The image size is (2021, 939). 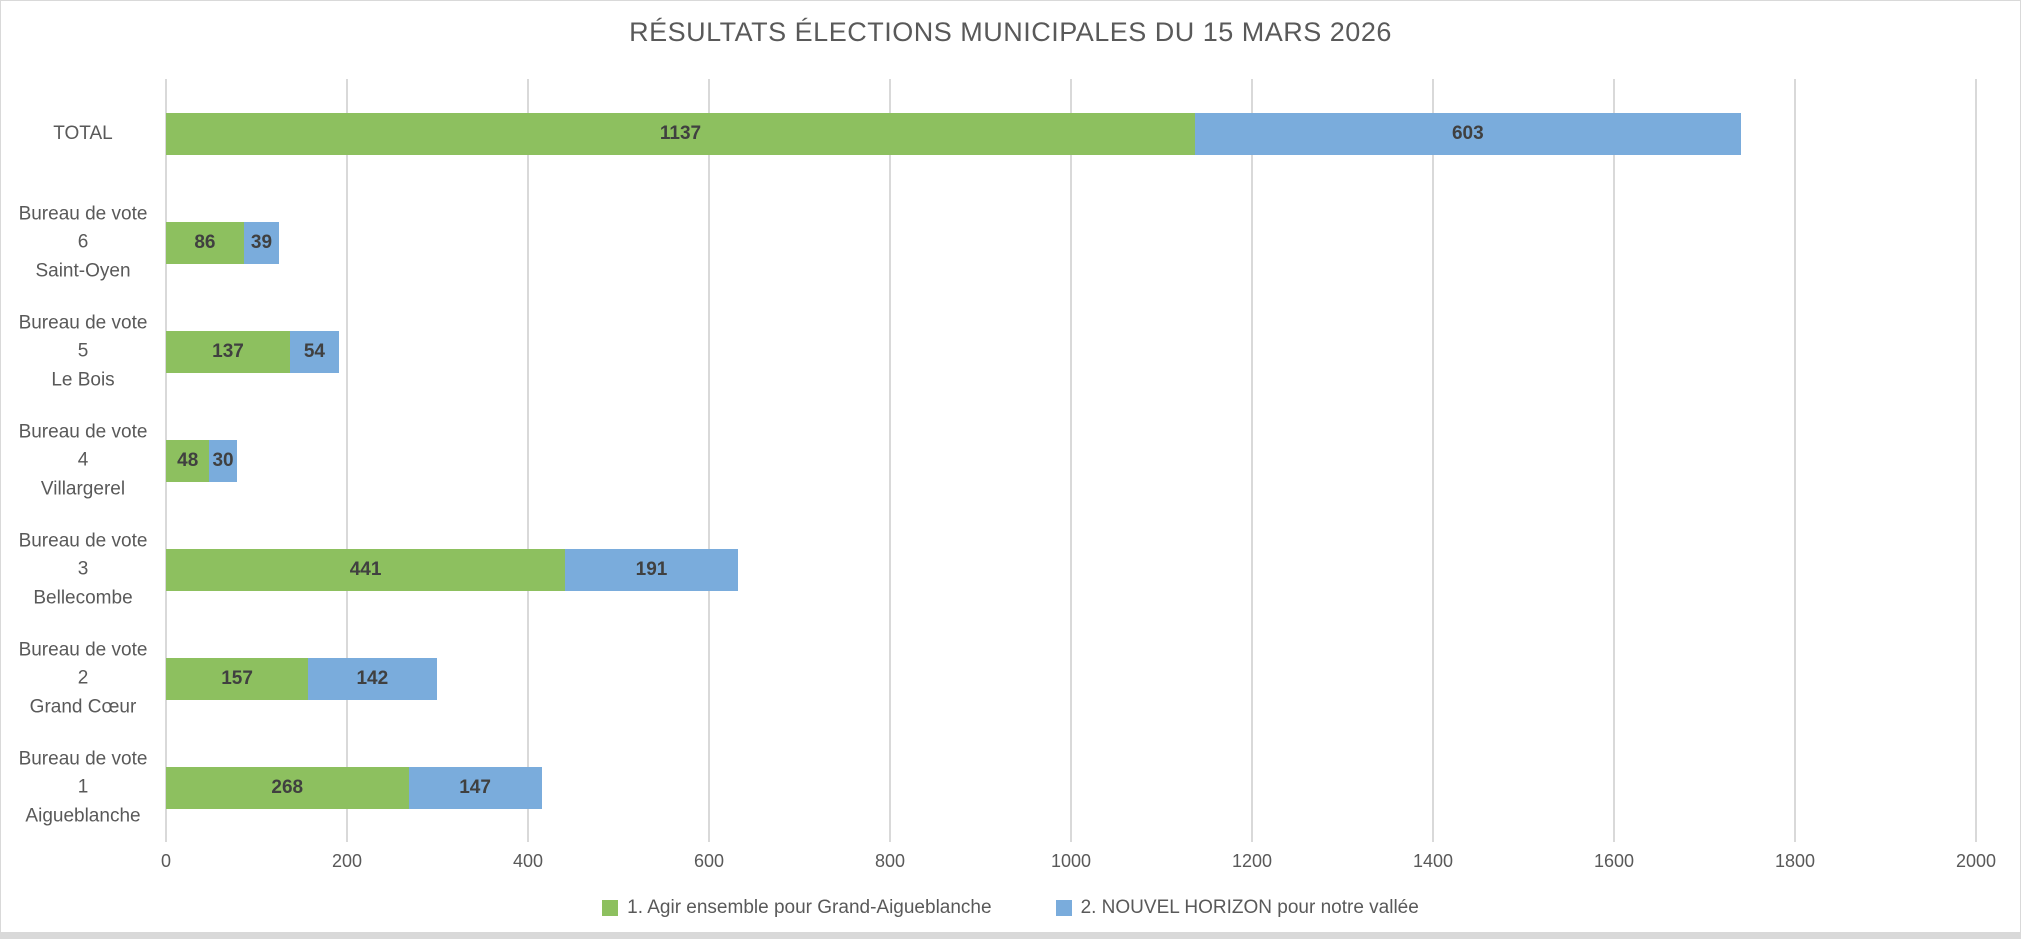 I want to click on category-label: Bureau de vote 1 Aigueblanche, so click(x=83, y=786).